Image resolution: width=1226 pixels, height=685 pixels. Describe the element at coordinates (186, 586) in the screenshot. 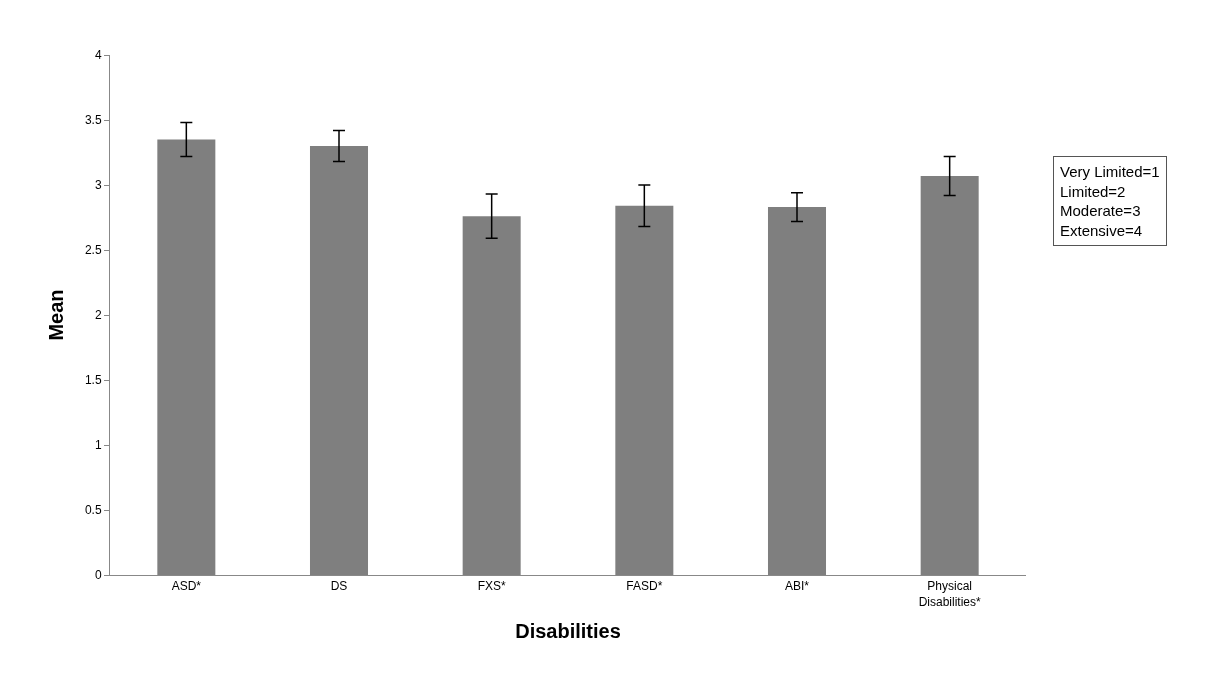

I see `x-tick-label: ASD*` at that location.